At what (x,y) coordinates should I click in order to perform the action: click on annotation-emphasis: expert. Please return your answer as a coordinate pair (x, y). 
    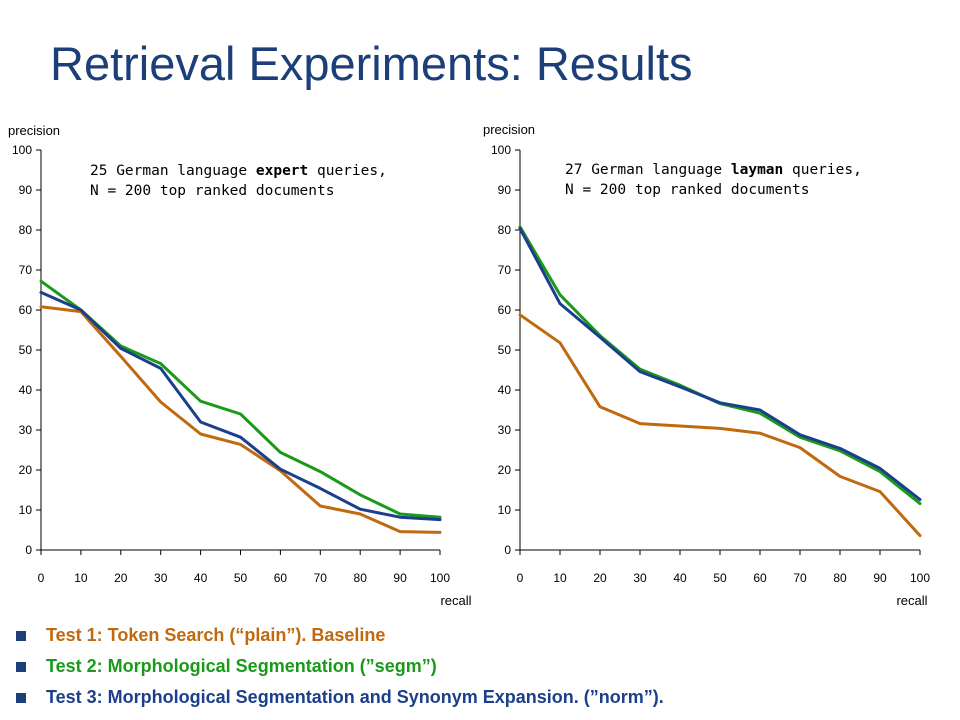
    Looking at the image, I should click on (282, 171).